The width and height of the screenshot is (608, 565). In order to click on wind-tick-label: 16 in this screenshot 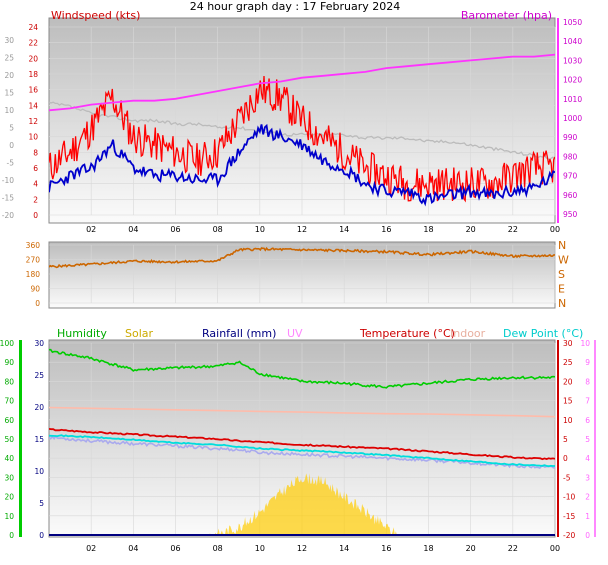, I will do `click(33, 90)`.